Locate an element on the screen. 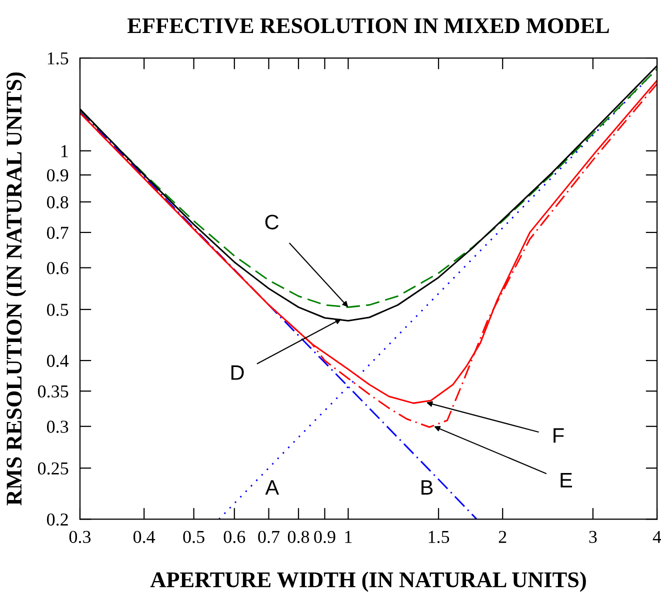  annotation: B is located at coordinates (427, 487).